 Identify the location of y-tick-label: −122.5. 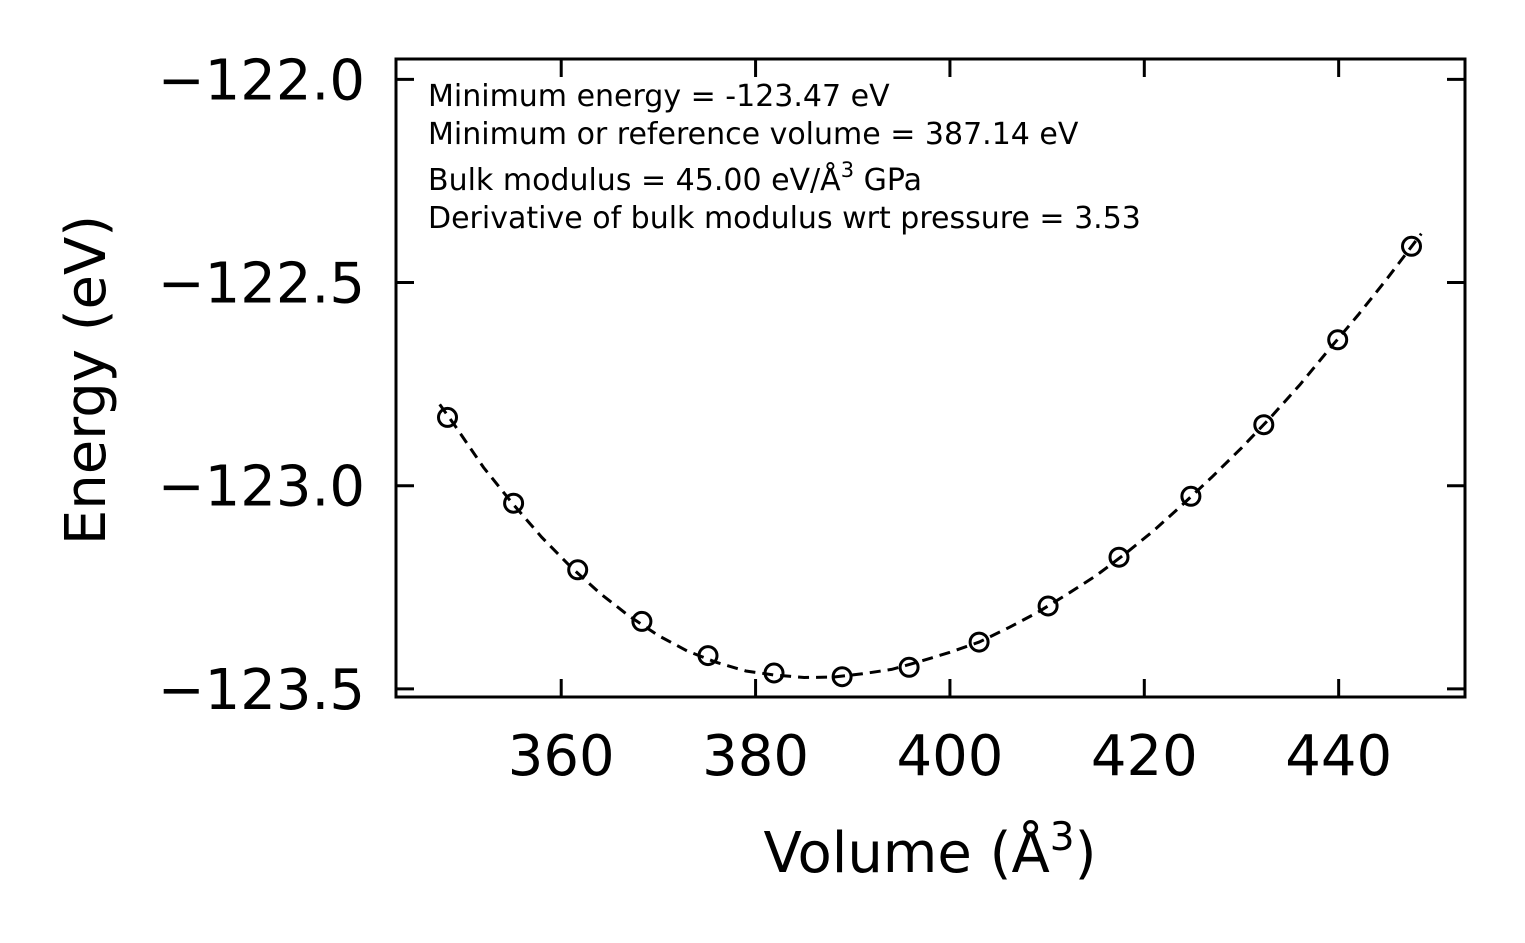
(261, 284).